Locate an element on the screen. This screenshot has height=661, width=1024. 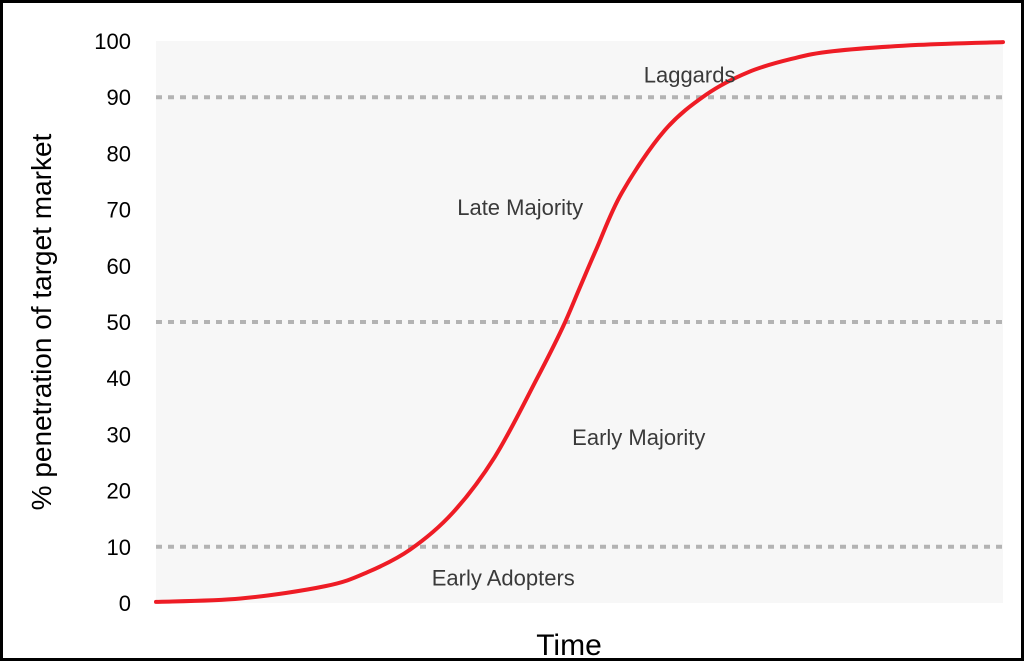
y-tick-label: 30 is located at coordinates (119, 434).